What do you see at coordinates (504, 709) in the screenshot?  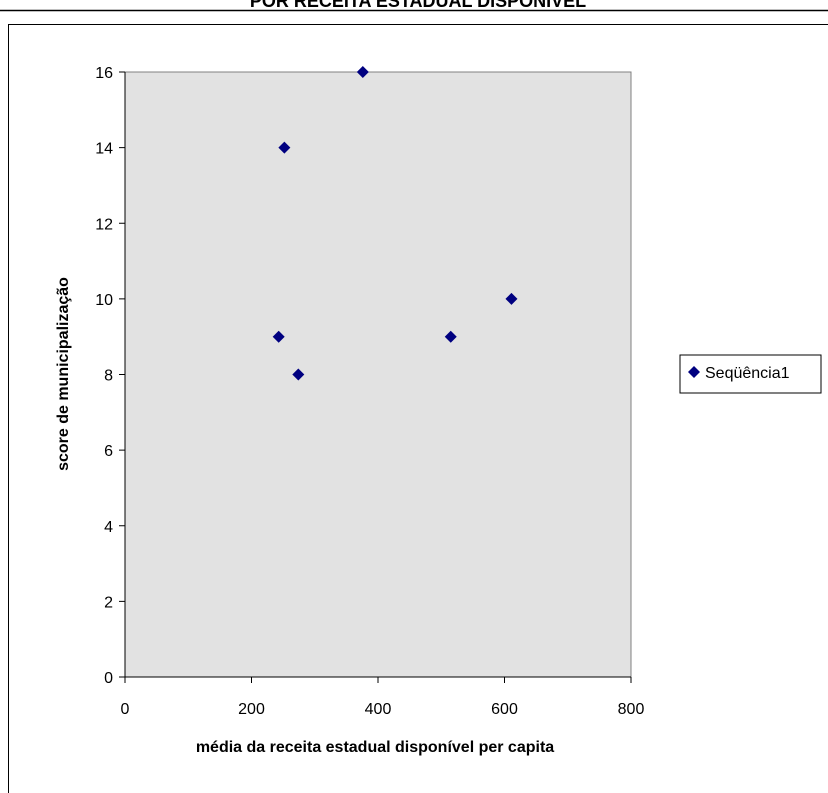 I see `x-tick-label: 600` at bounding box center [504, 709].